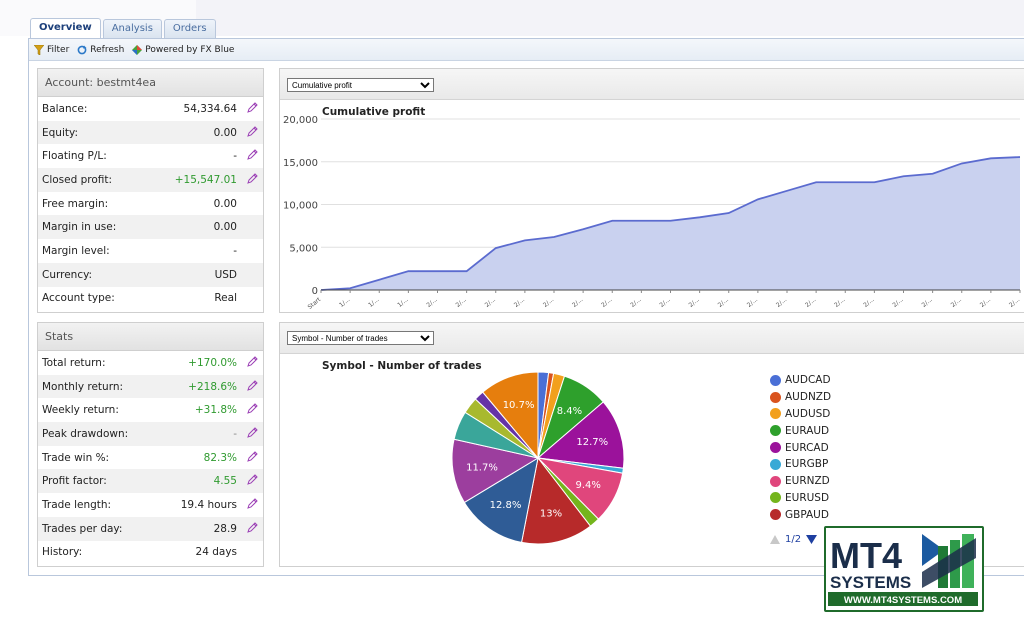 This screenshot has height=640, width=1024. What do you see at coordinates (150, 410) in the screenshot?
I see `stats-row: Weekly return: +31.8%` at bounding box center [150, 410].